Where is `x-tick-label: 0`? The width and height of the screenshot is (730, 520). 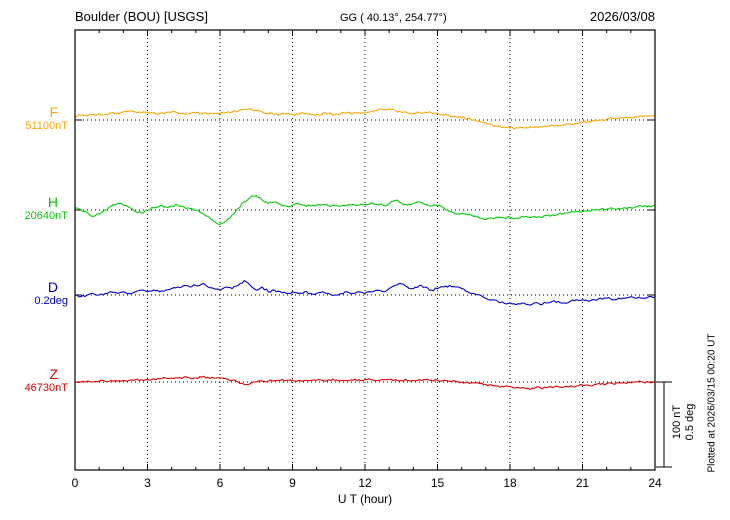
x-tick-label: 0 is located at coordinates (75, 483).